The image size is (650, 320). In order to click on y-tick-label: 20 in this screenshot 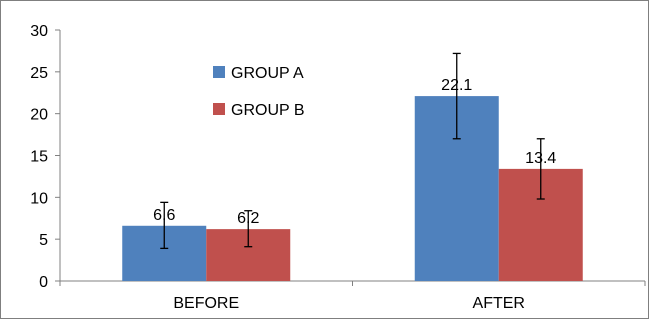, I will do `click(39, 115)`.